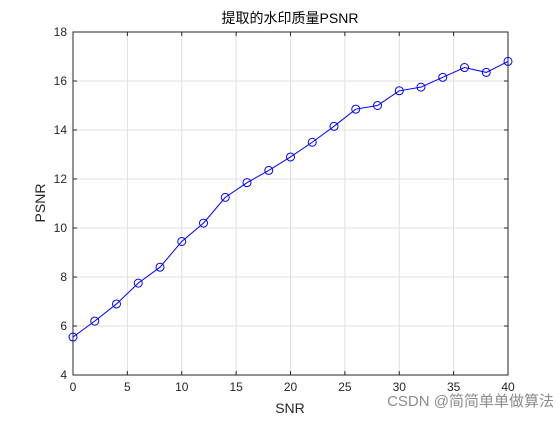  What do you see at coordinates (290, 408) in the screenshot?
I see `x-axis-label: SNR` at bounding box center [290, 408].